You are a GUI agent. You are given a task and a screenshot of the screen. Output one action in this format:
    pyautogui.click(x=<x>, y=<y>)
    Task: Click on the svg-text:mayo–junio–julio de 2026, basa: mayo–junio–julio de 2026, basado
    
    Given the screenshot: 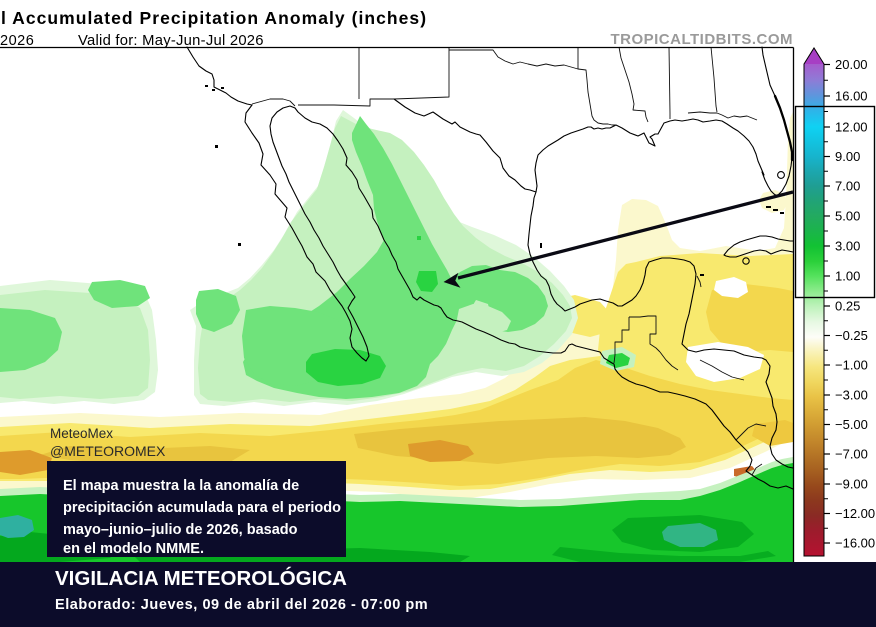 What is the action you would take?
    pyautogui.click(x=180, y=530)
    